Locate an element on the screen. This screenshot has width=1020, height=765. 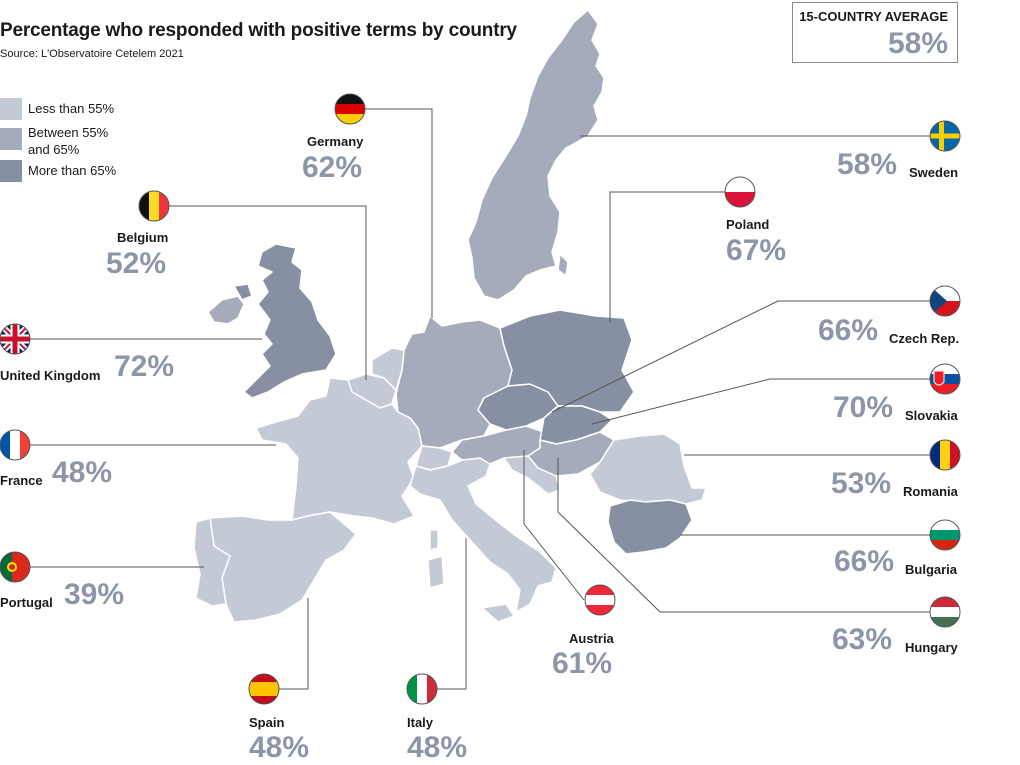
label-germany-name: Germany is located at coordinates (335, 141).